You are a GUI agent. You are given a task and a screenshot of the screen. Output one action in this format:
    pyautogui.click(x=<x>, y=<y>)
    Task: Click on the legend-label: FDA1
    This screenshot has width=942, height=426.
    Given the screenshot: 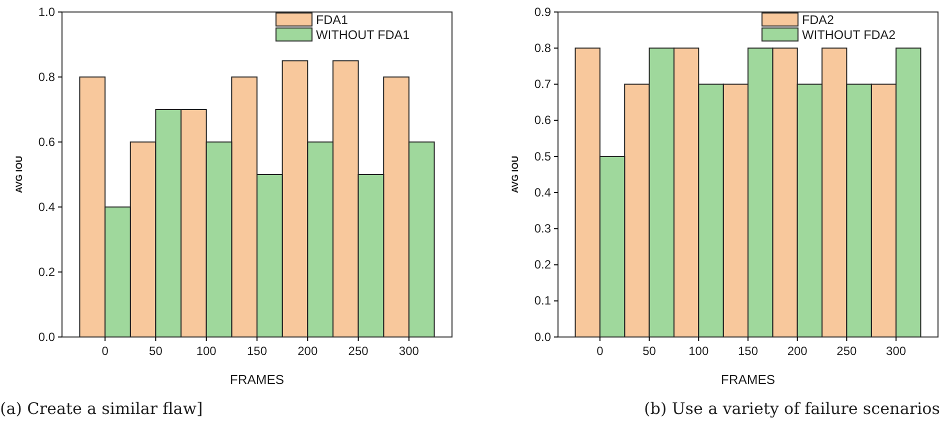 What is the action you would take?
    pyautogui.click(x=332, y=20)
    